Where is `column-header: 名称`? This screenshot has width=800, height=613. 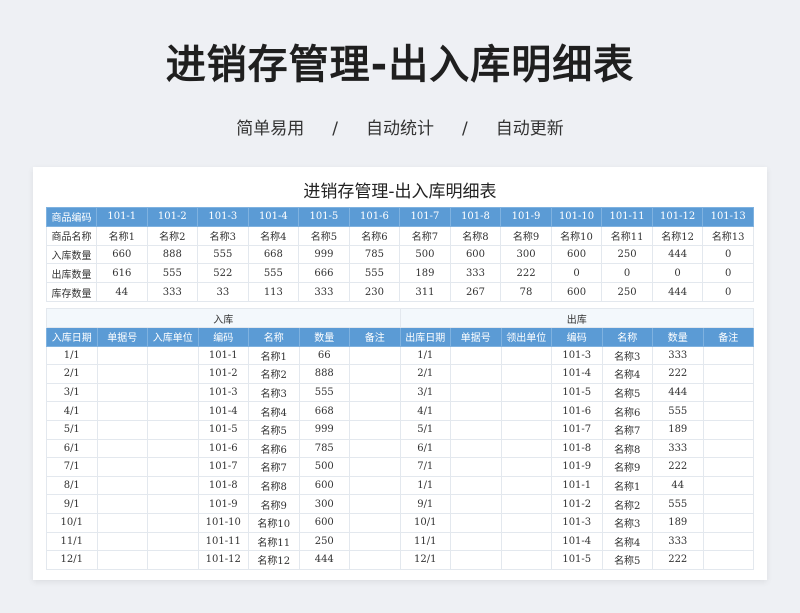 column-header: 名称 is located at coordinates (627, 337).